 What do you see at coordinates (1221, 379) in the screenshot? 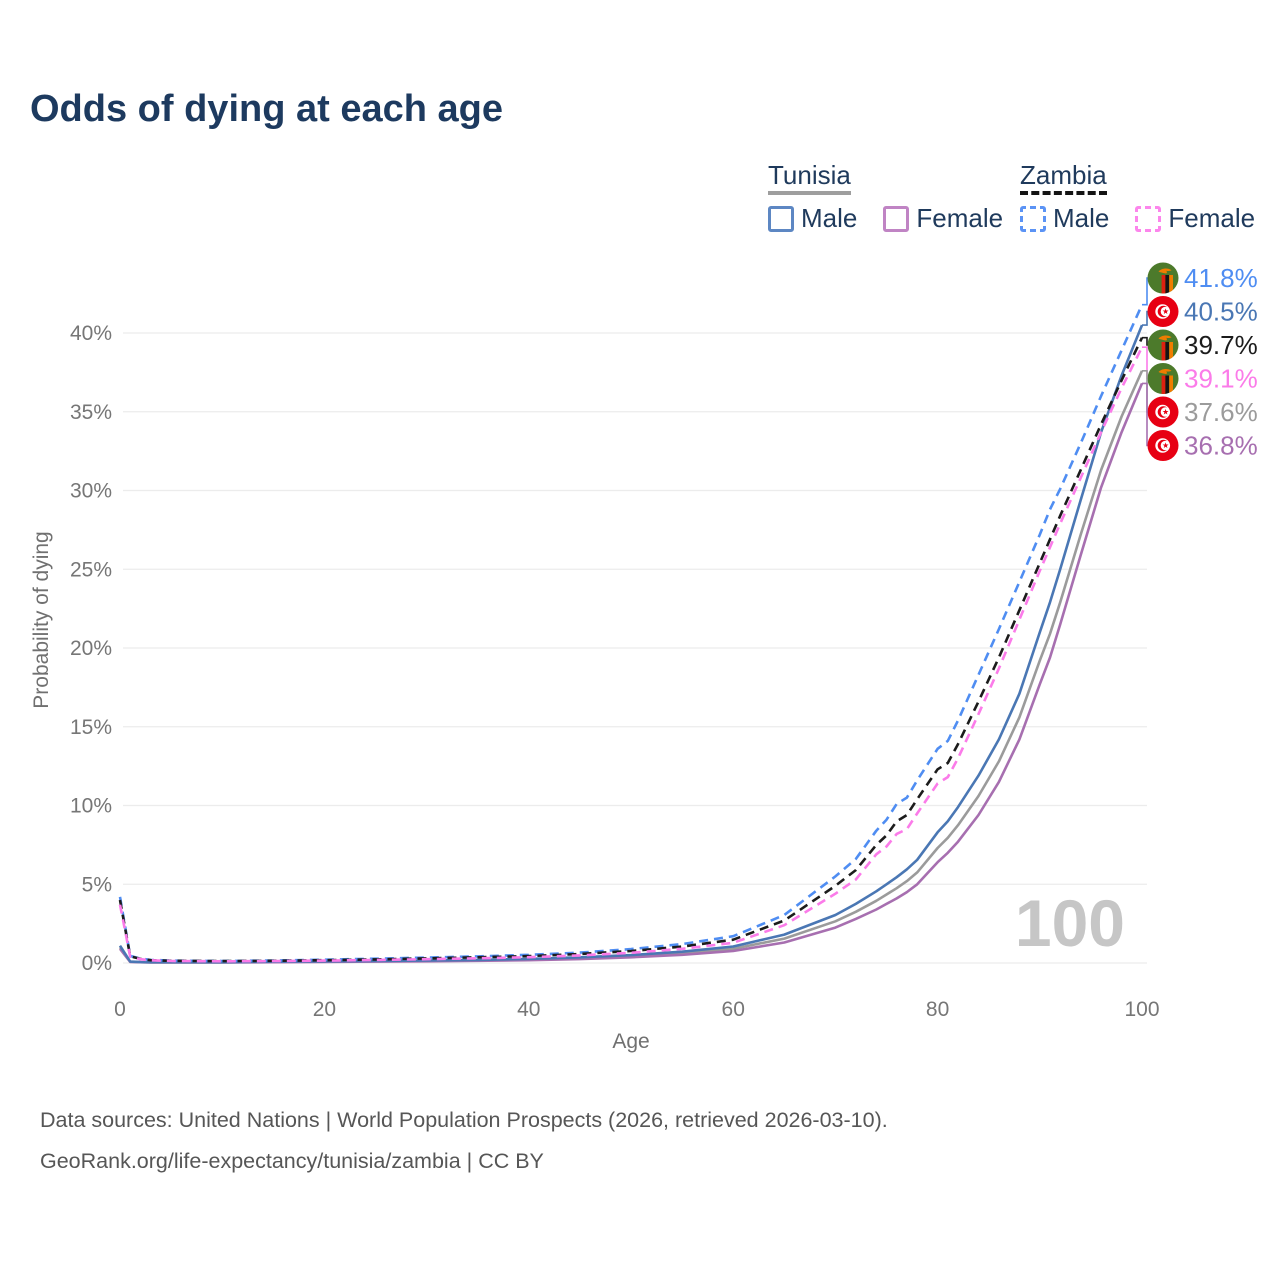
I see `end-label-value-zambia-female: 39.1%` at bounding box center [1221, 379].